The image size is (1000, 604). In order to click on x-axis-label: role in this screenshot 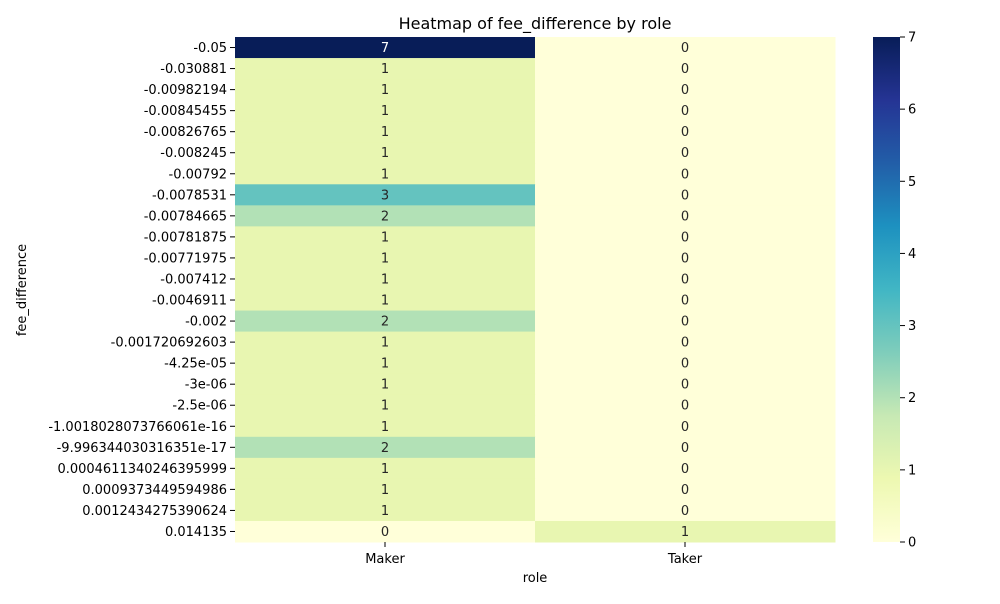, I will do `click(535, 578)`.